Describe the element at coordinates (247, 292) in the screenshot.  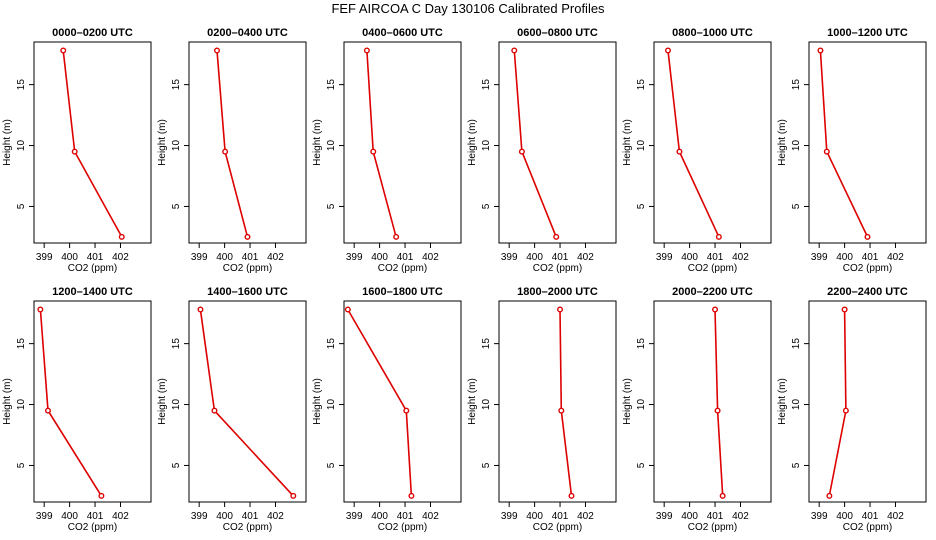
I see `panel-title: 1400–1600 UTC` at that location.